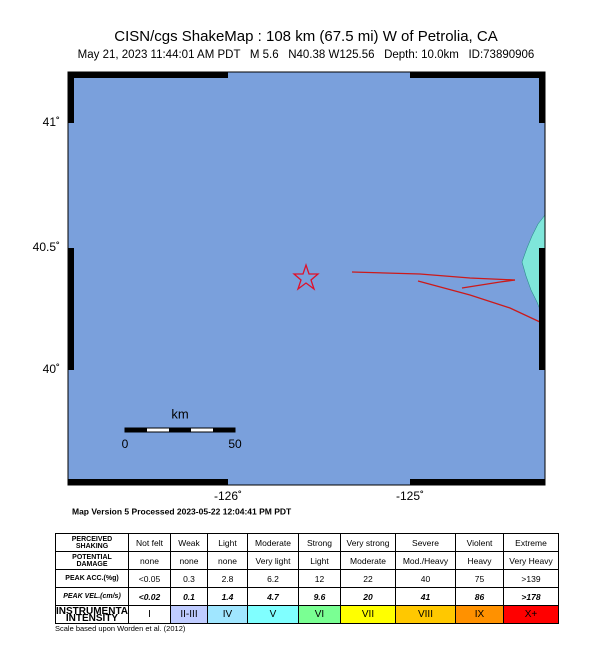 The image size is (612, 660). I want to click on scale-bar: km 0 50, so click(182, 428).